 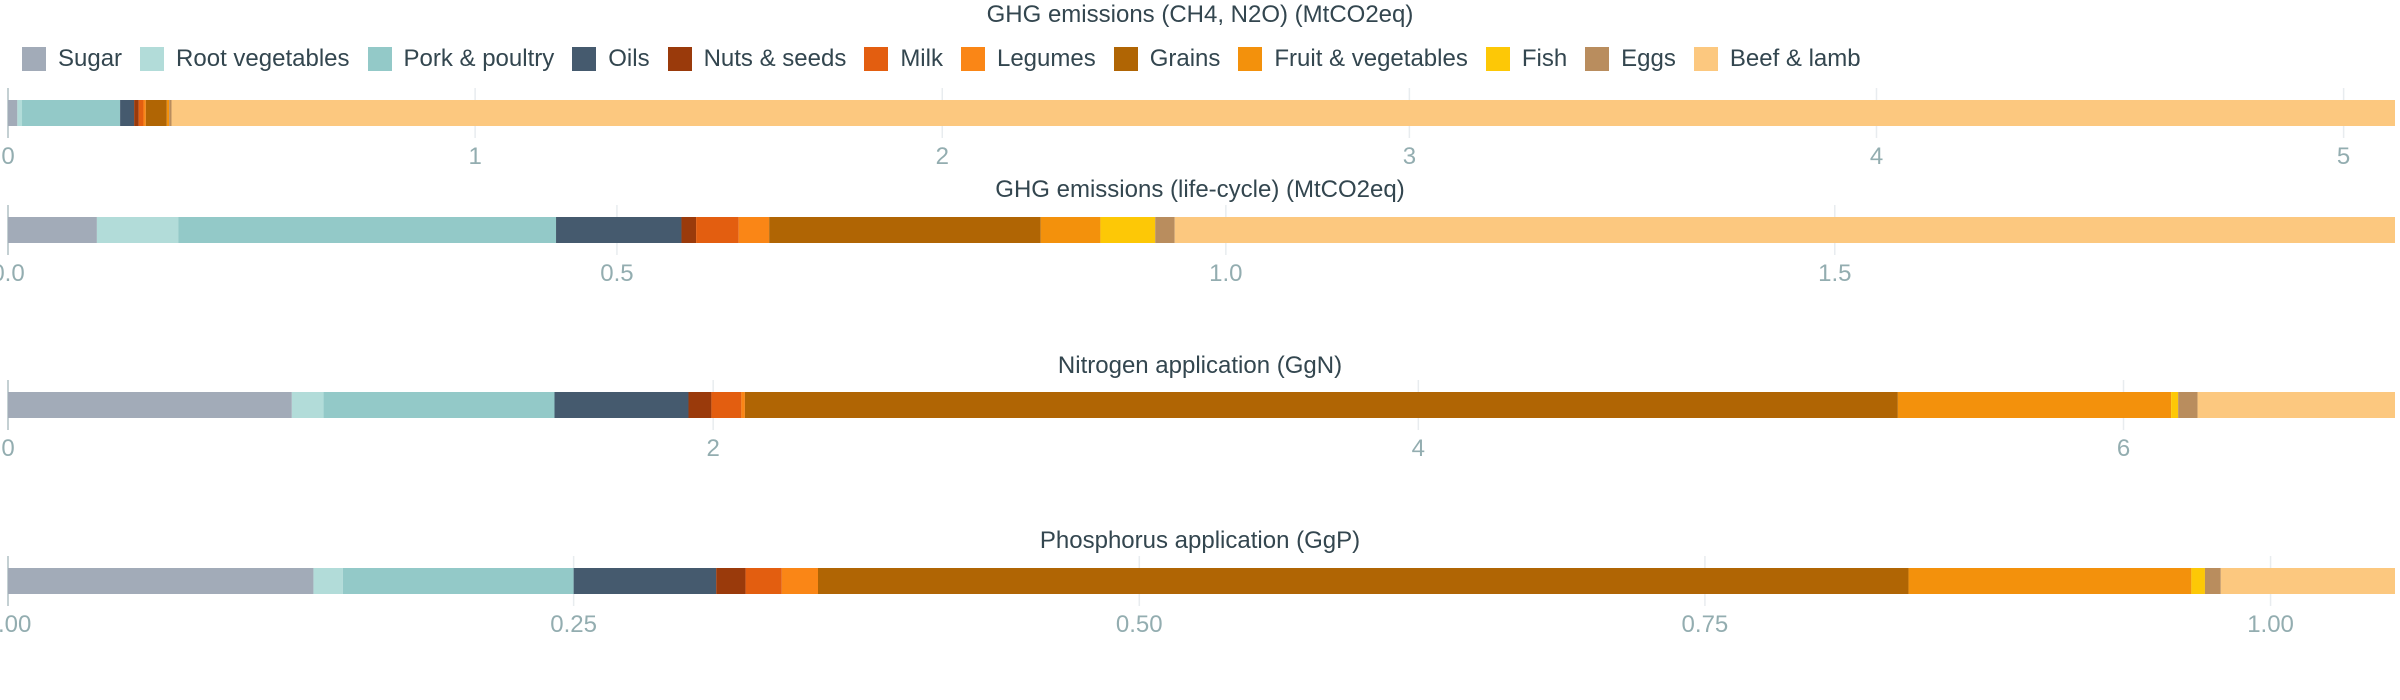 What do you see at coordinates (90, 58) in the screenshot?
I see `legend-label: Sugar` at bounding box center [90, 58].